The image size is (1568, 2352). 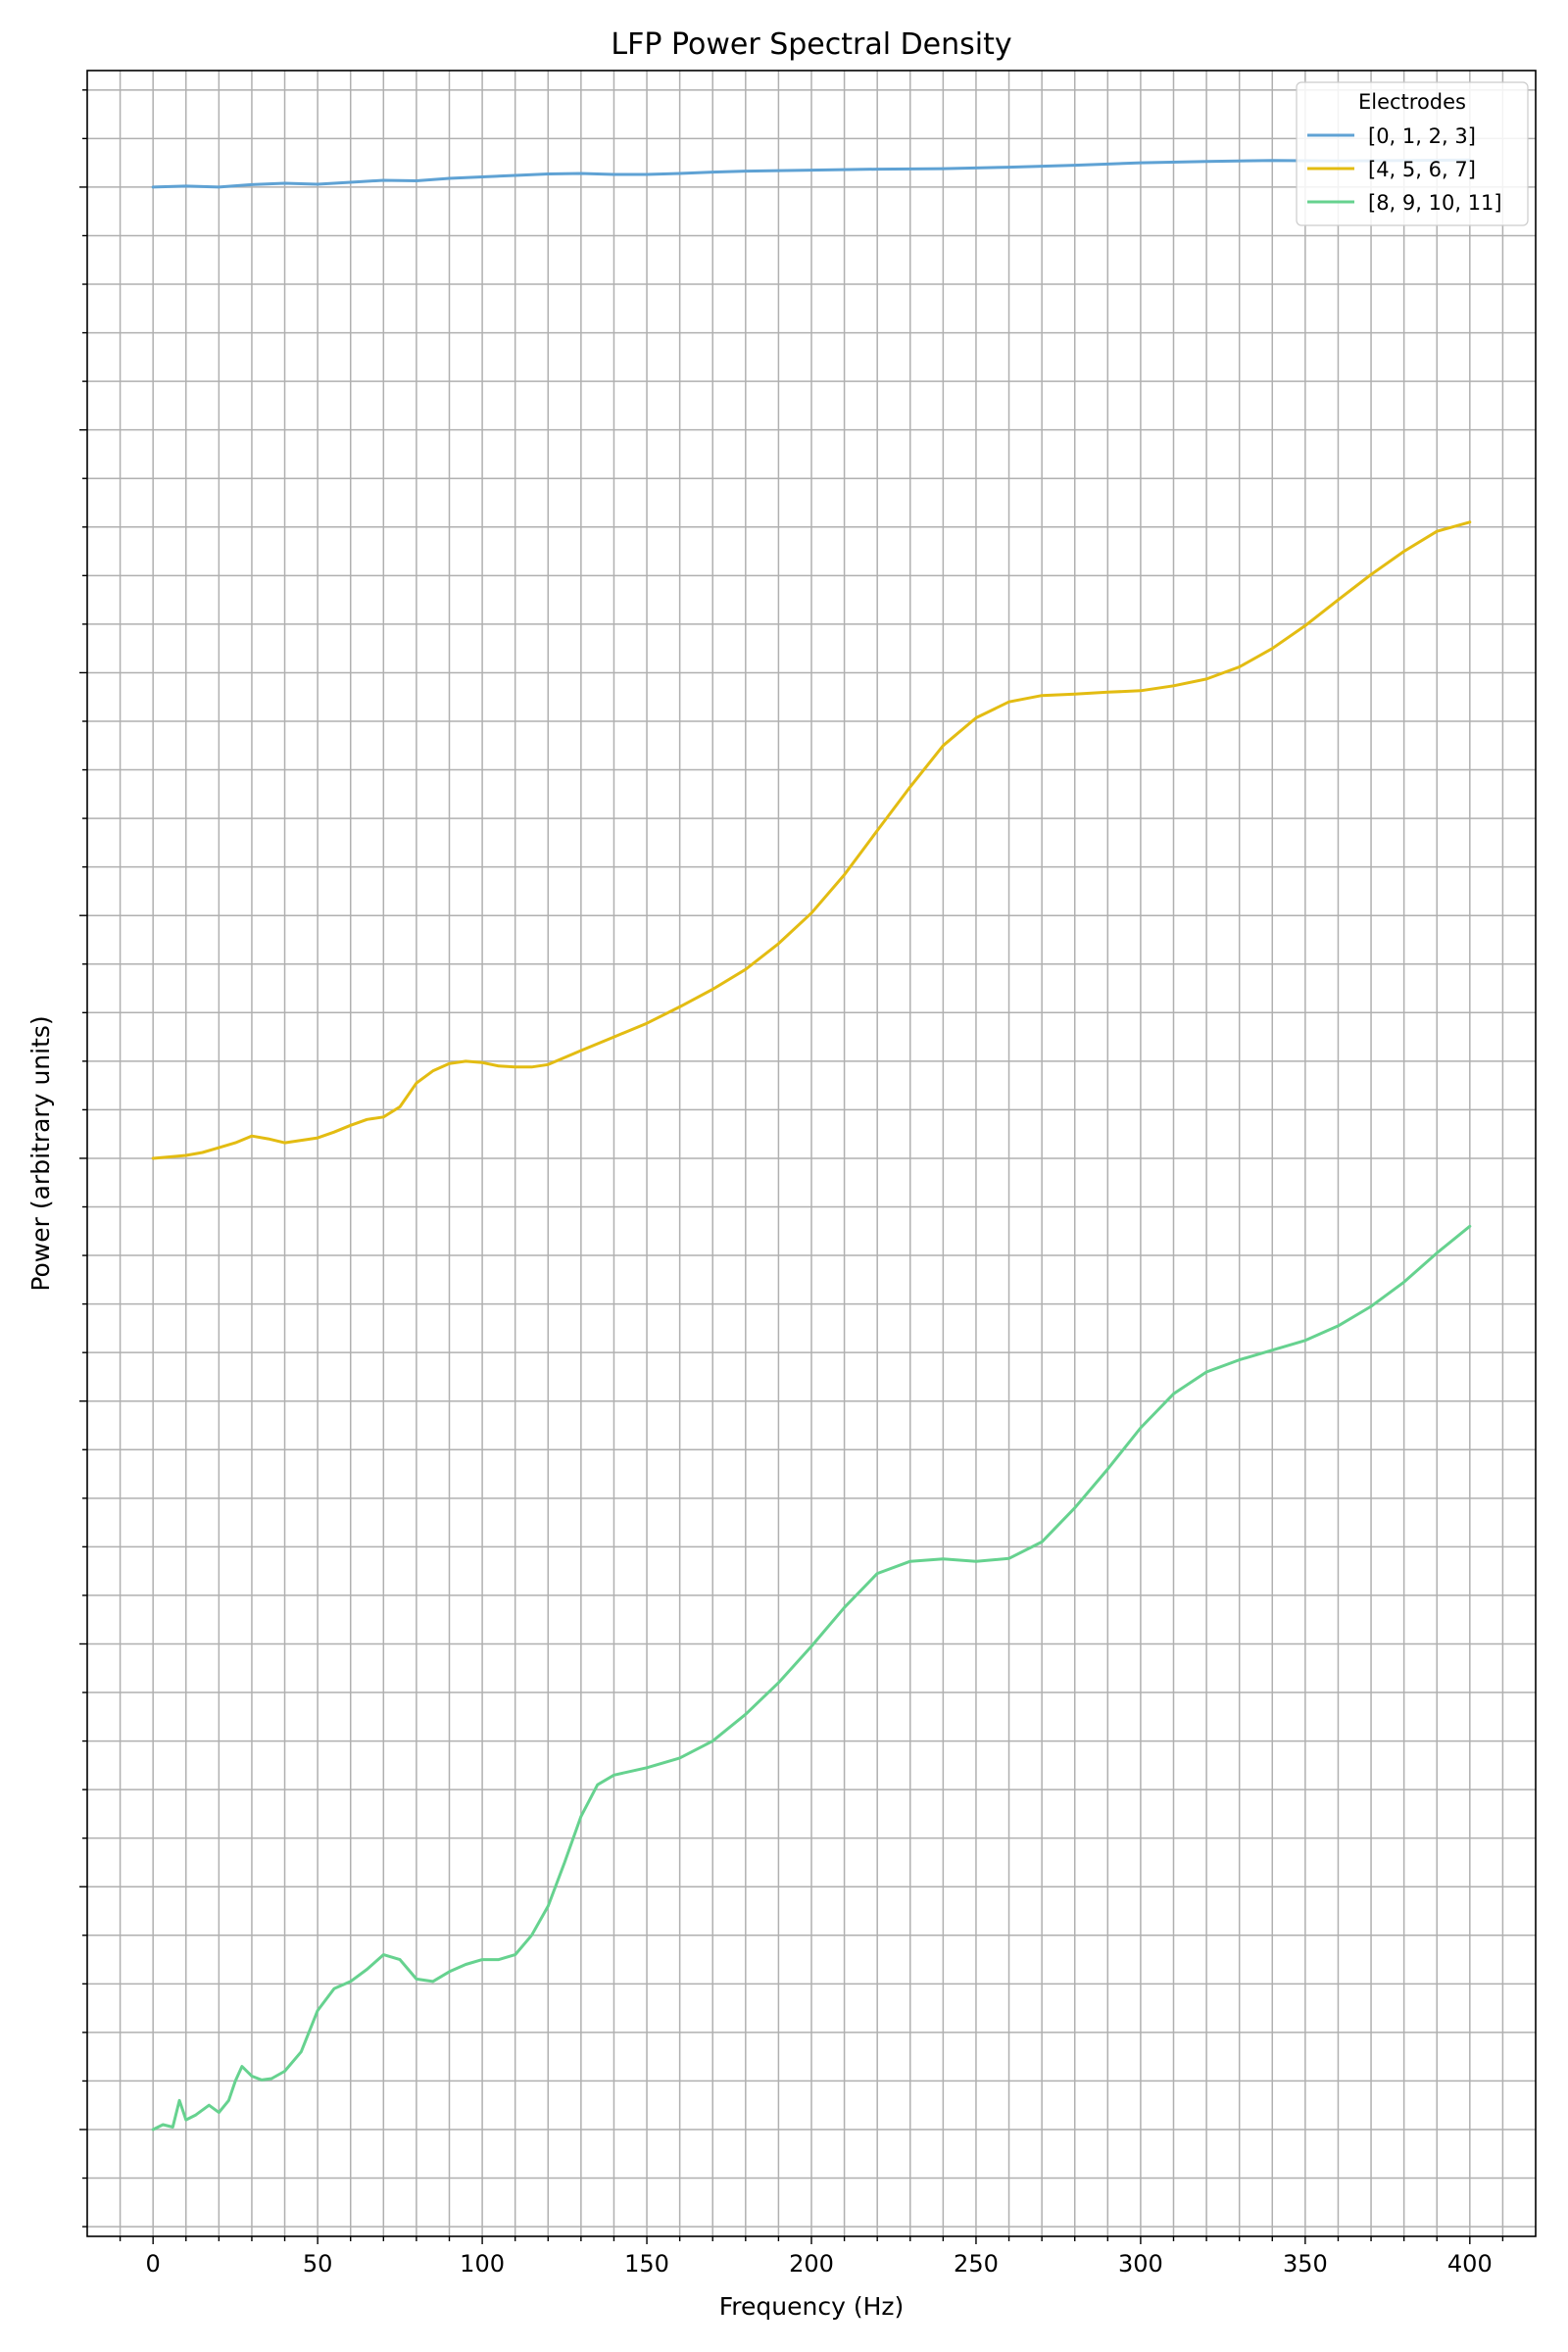 What do you see at coordinates (1422, 169) in the screenshot?
I see `legend-label-2: [4, 5, 6, 7]` at bounding box center [1422, 169].